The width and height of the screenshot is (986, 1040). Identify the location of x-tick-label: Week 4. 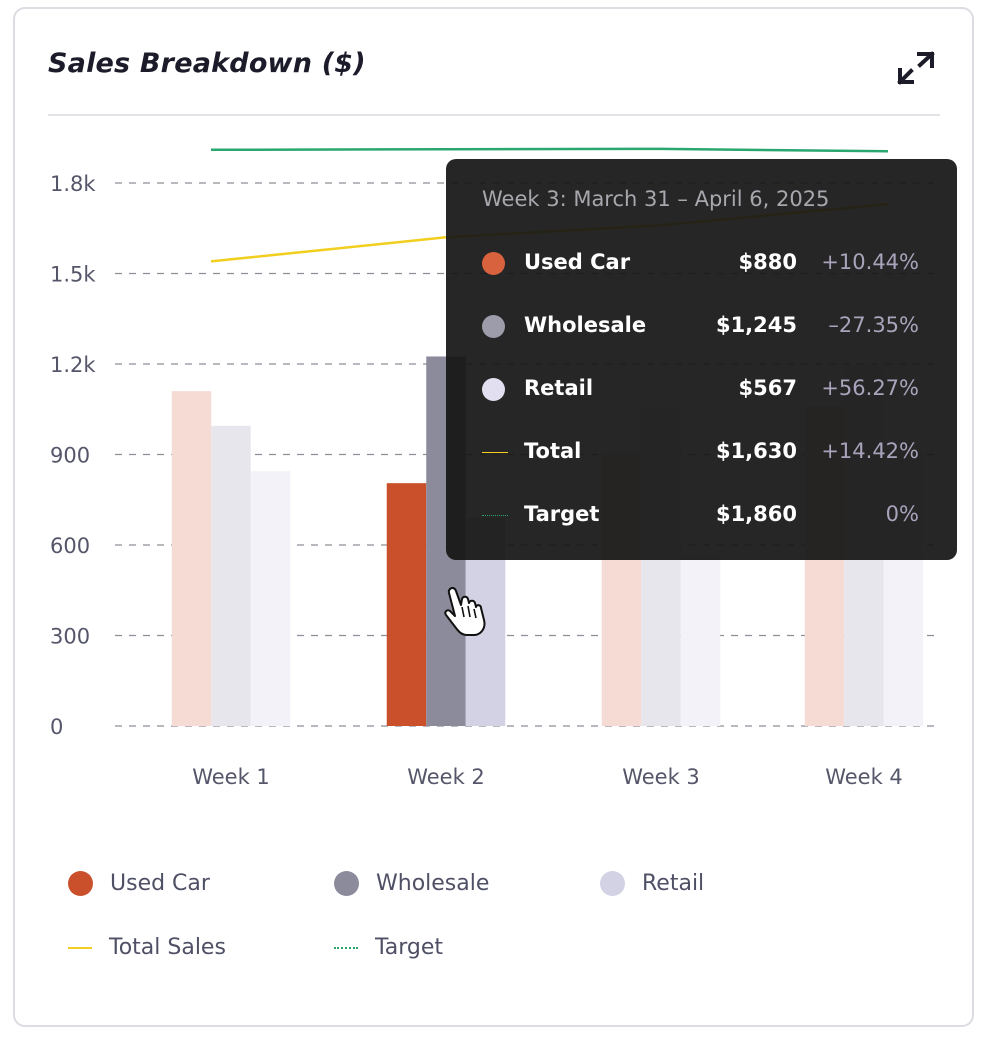
(864, 777).